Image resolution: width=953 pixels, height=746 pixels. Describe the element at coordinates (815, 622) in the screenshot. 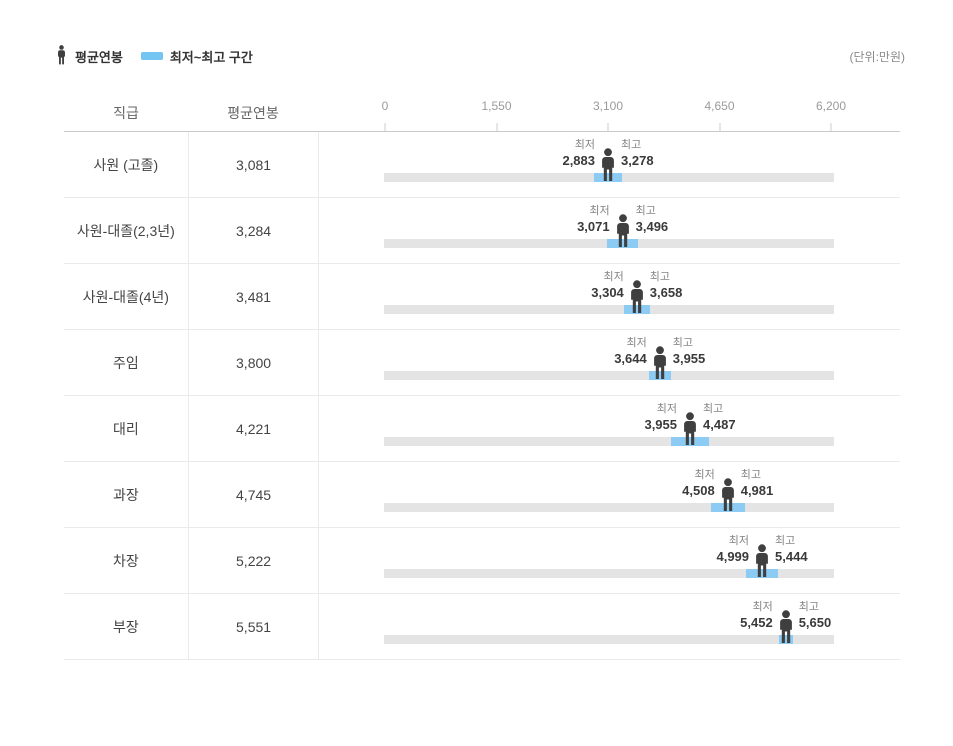

I see `max-value: 5,650` at that location.